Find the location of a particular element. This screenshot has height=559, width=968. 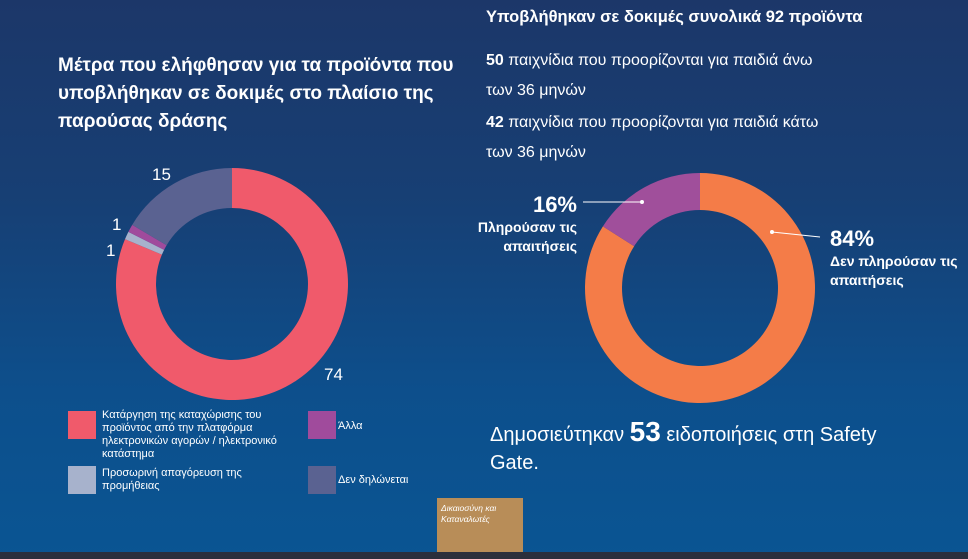

pct-notmet-callout: 84% Δεν πληρούσαν τις απαιτήσεις is located at coordinates (897, 258).